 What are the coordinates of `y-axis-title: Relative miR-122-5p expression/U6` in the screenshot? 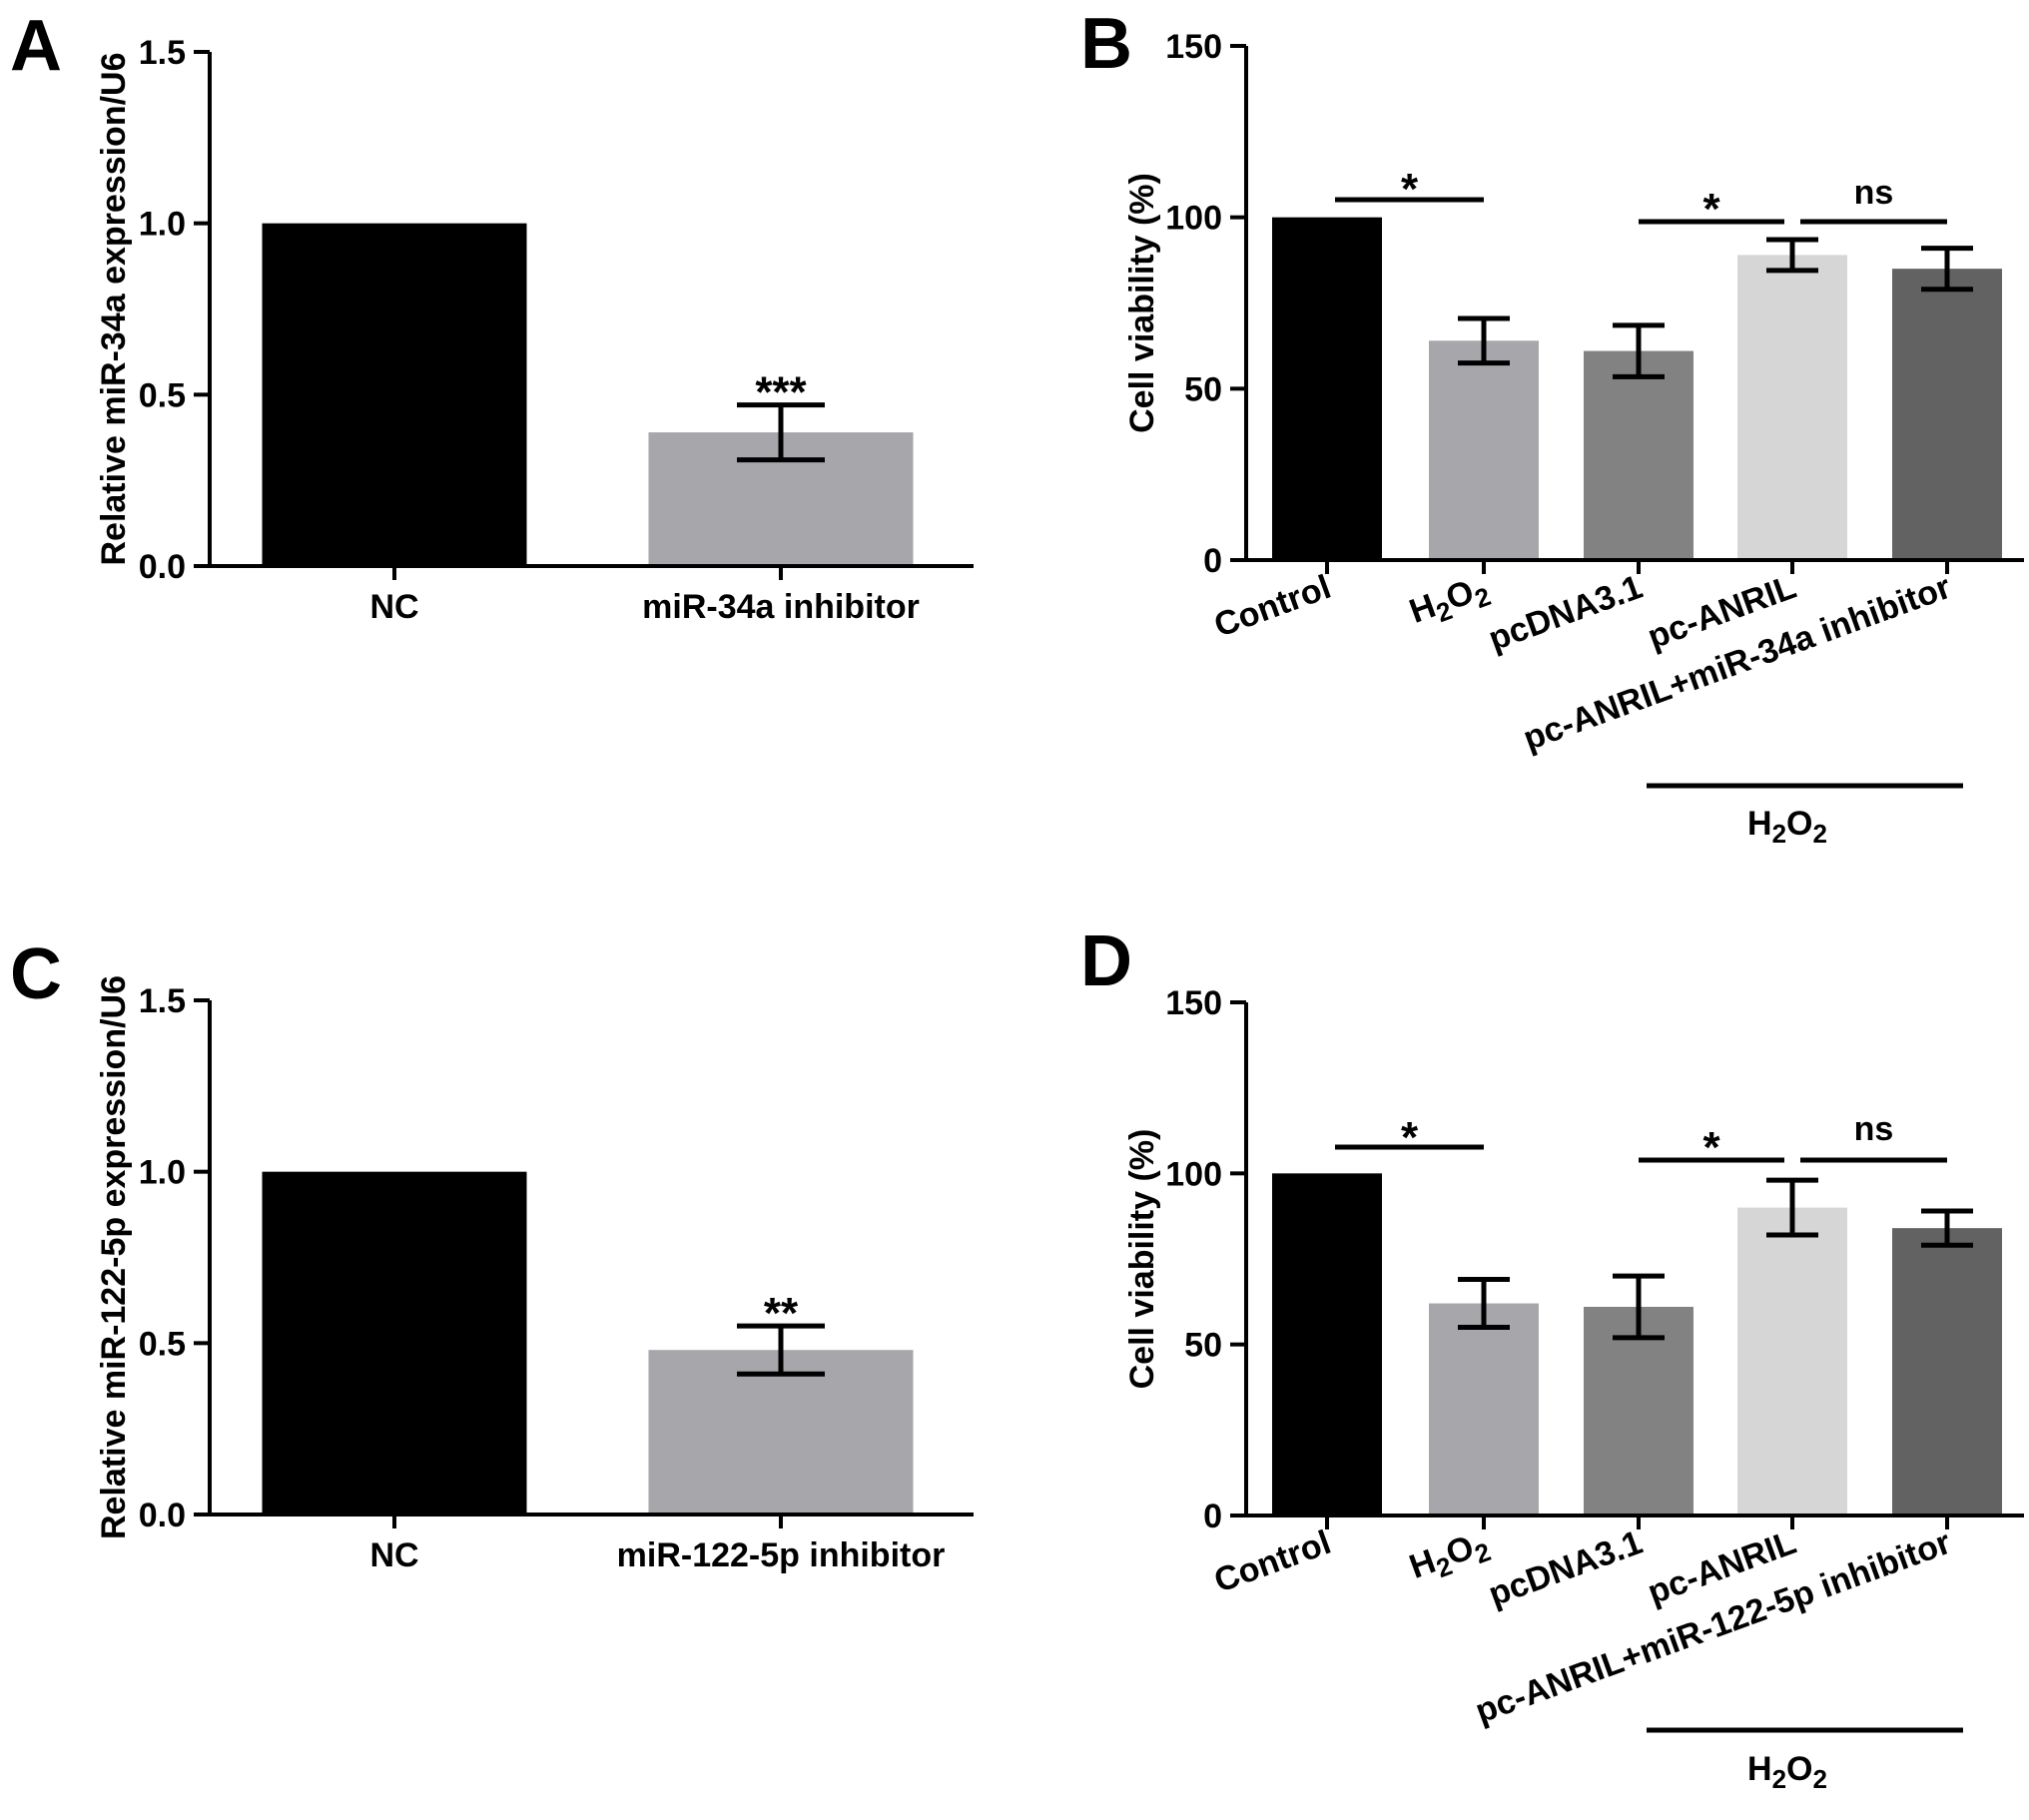 It's located at (114, 1257).